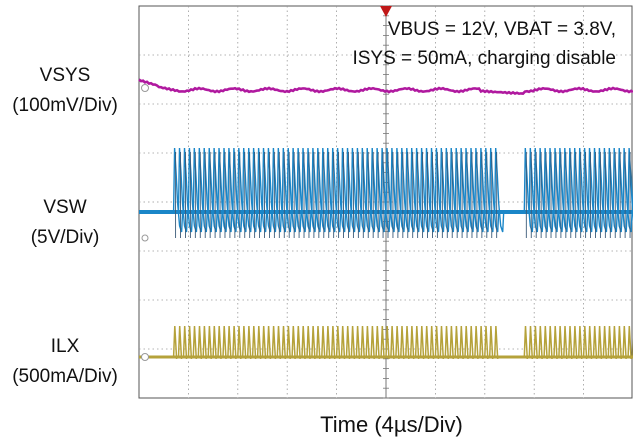 This screenshot has height=448, width=633. I want to click on ilx-label: ILX (500mA/Div), so click(65, 362).